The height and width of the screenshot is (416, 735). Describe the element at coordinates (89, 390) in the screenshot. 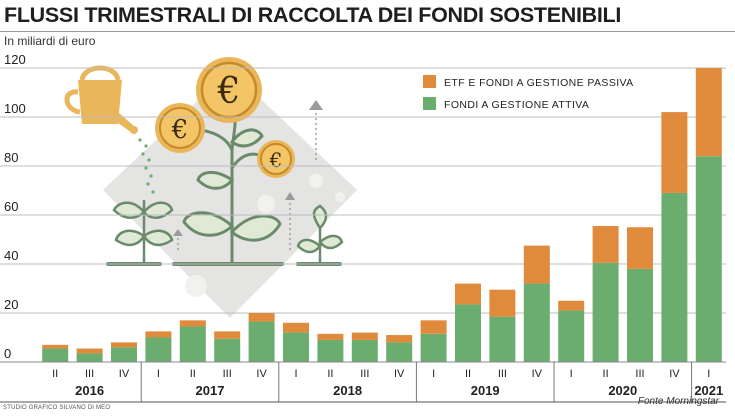

I see `x-group-label: 2016` at that location.